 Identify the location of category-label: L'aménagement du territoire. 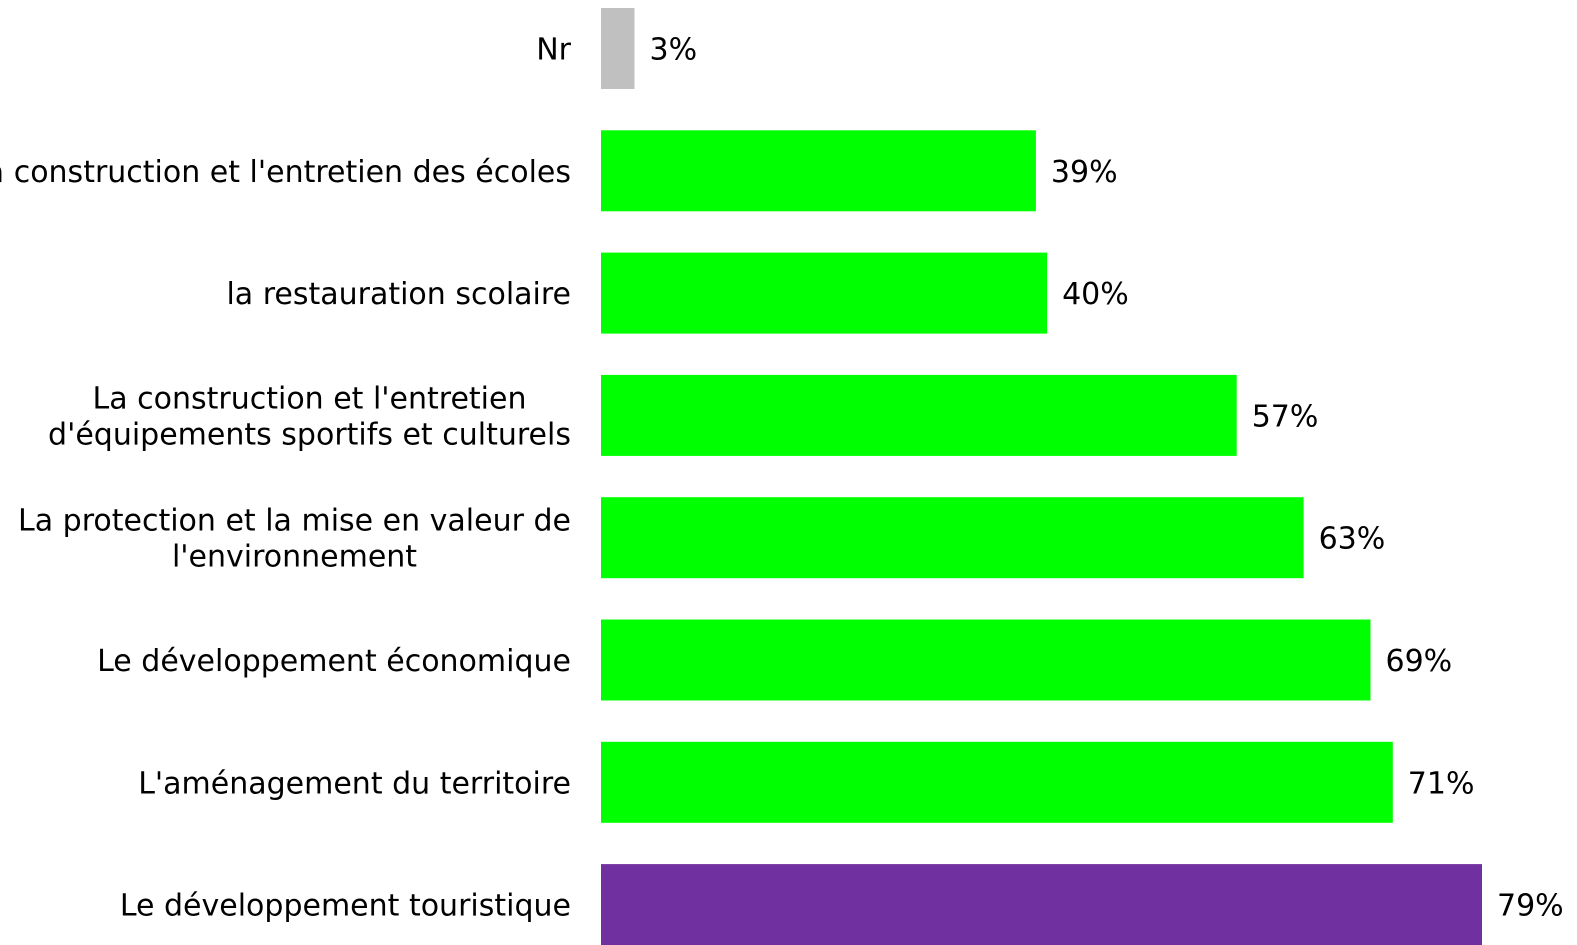
(354, 783).